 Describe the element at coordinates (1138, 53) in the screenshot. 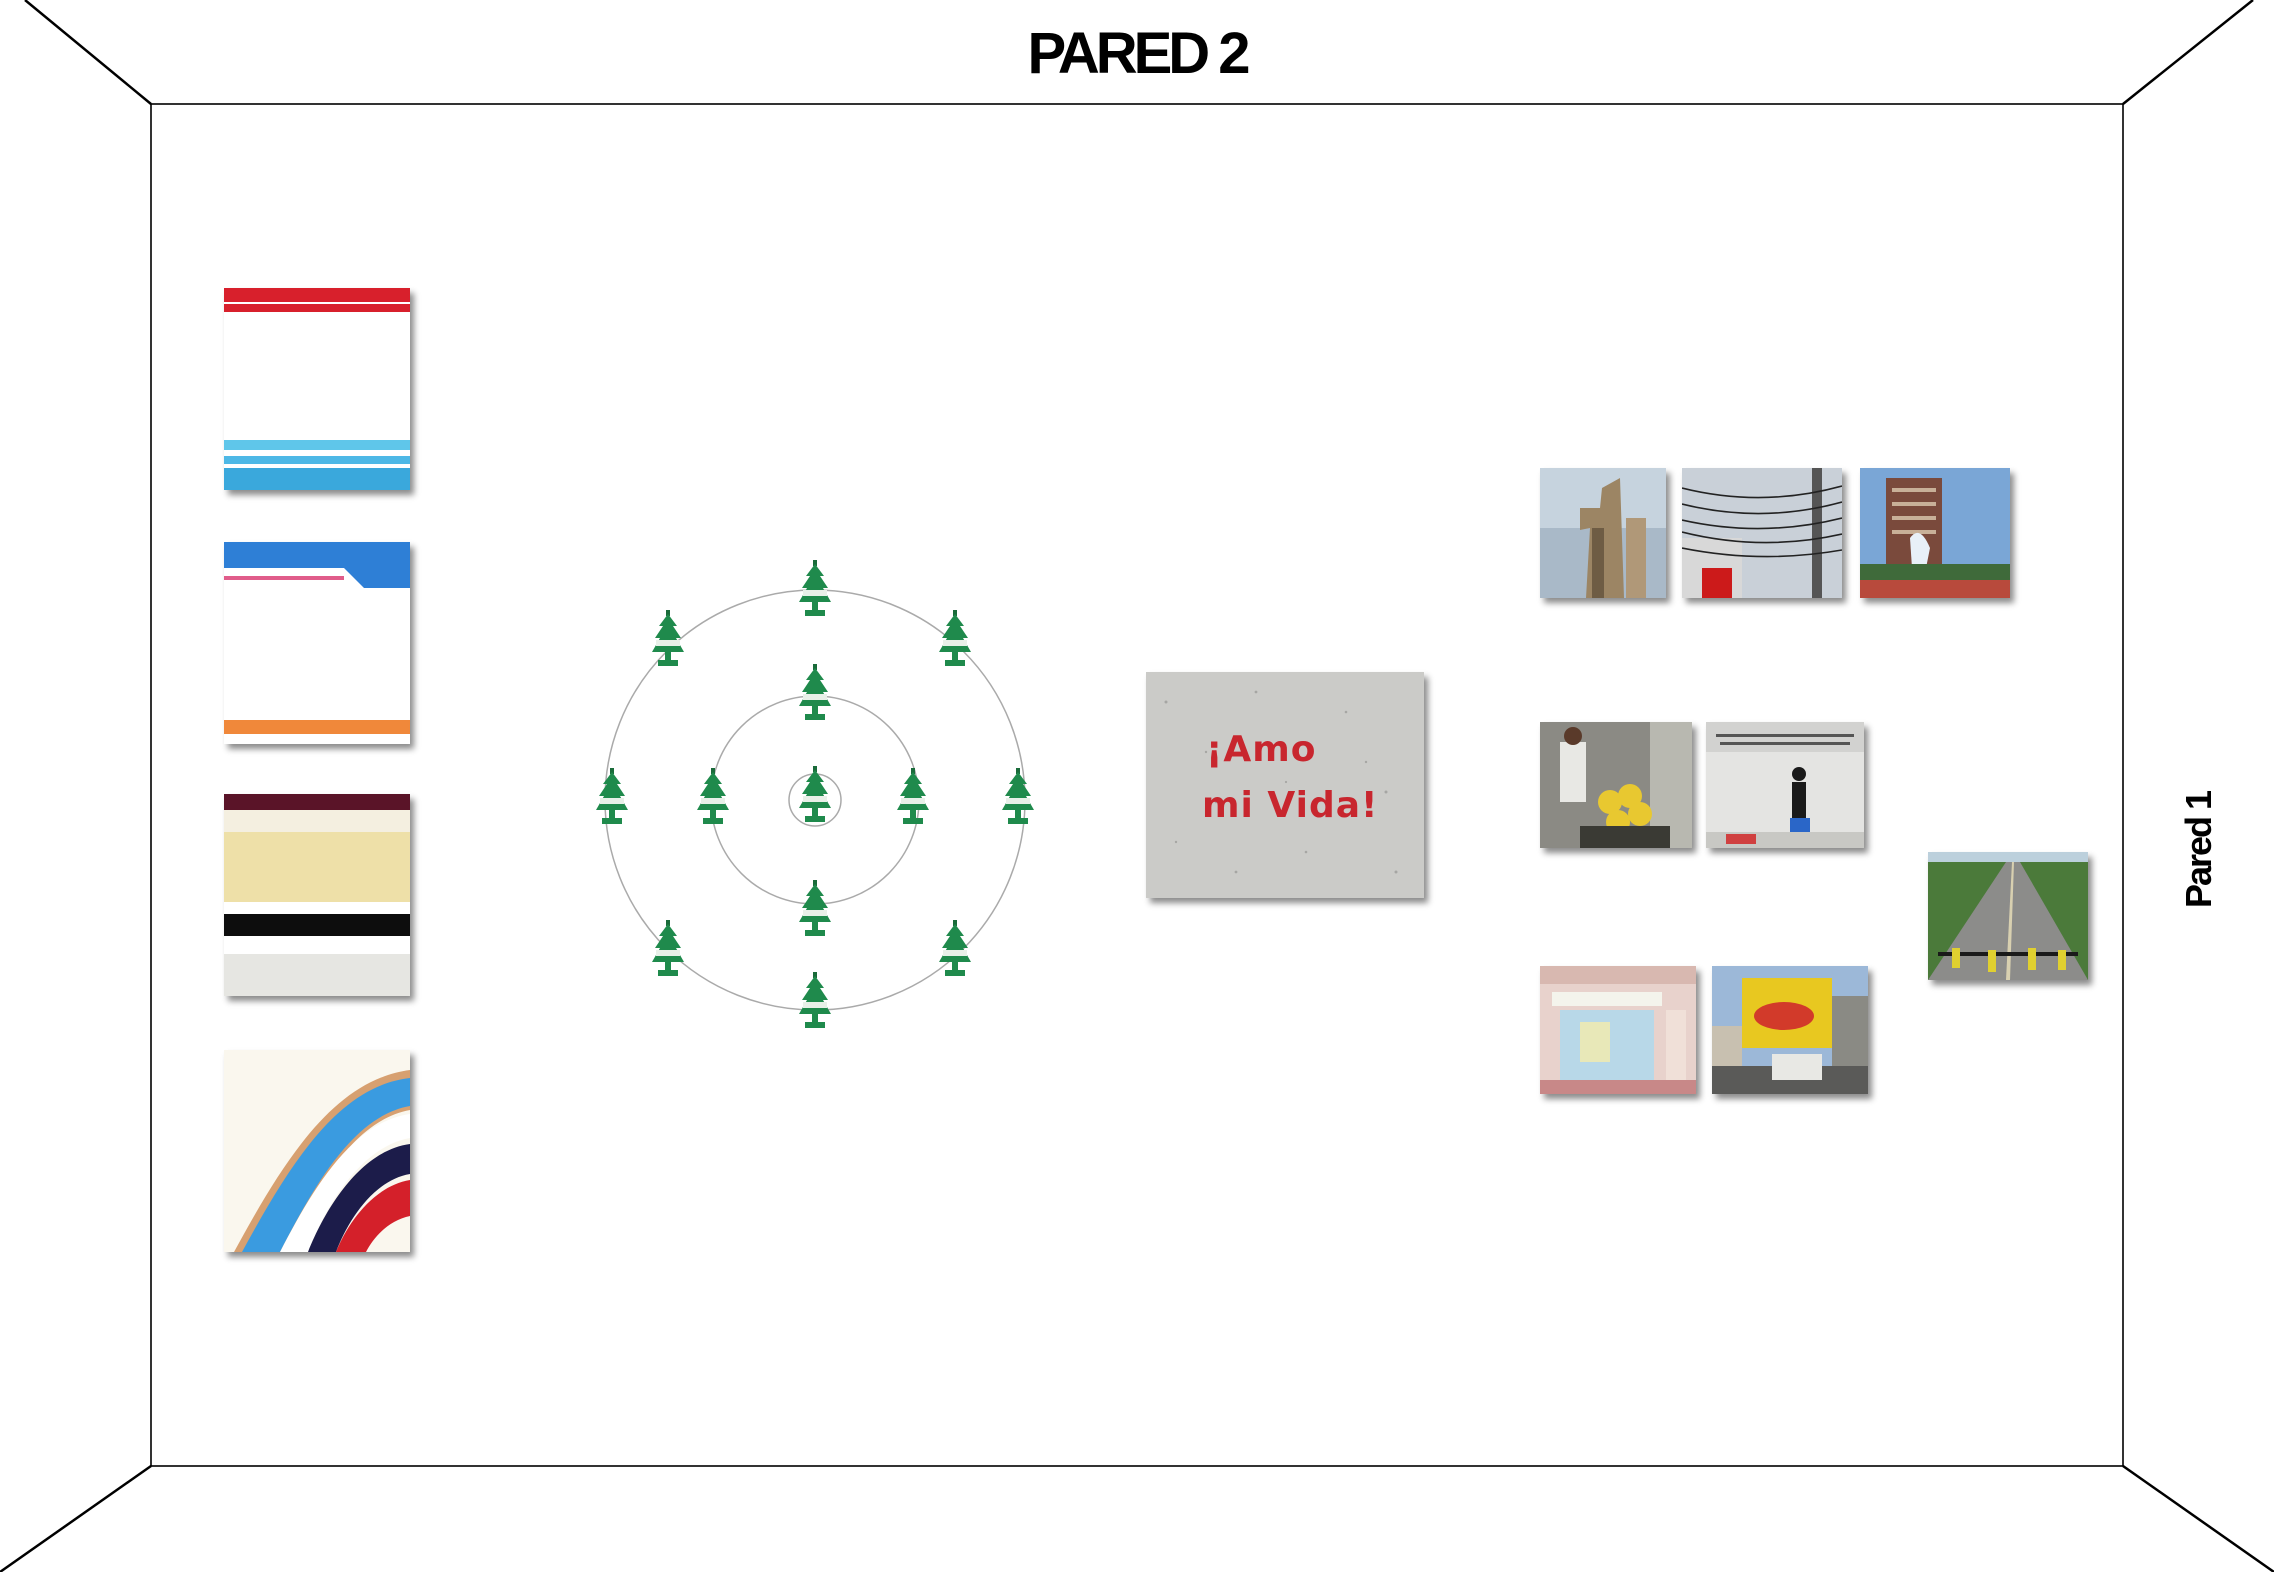

I see `wall-title: PARED 2` at that location.